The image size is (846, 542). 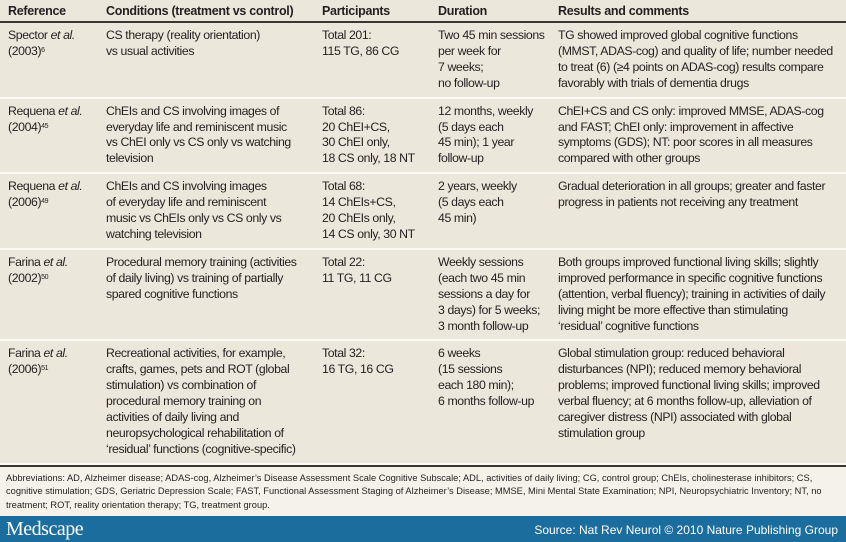 What do you see at coordinates (45, 369) in the screenshot?
I see `citation-number: 51` at bounding box center [45, 369].